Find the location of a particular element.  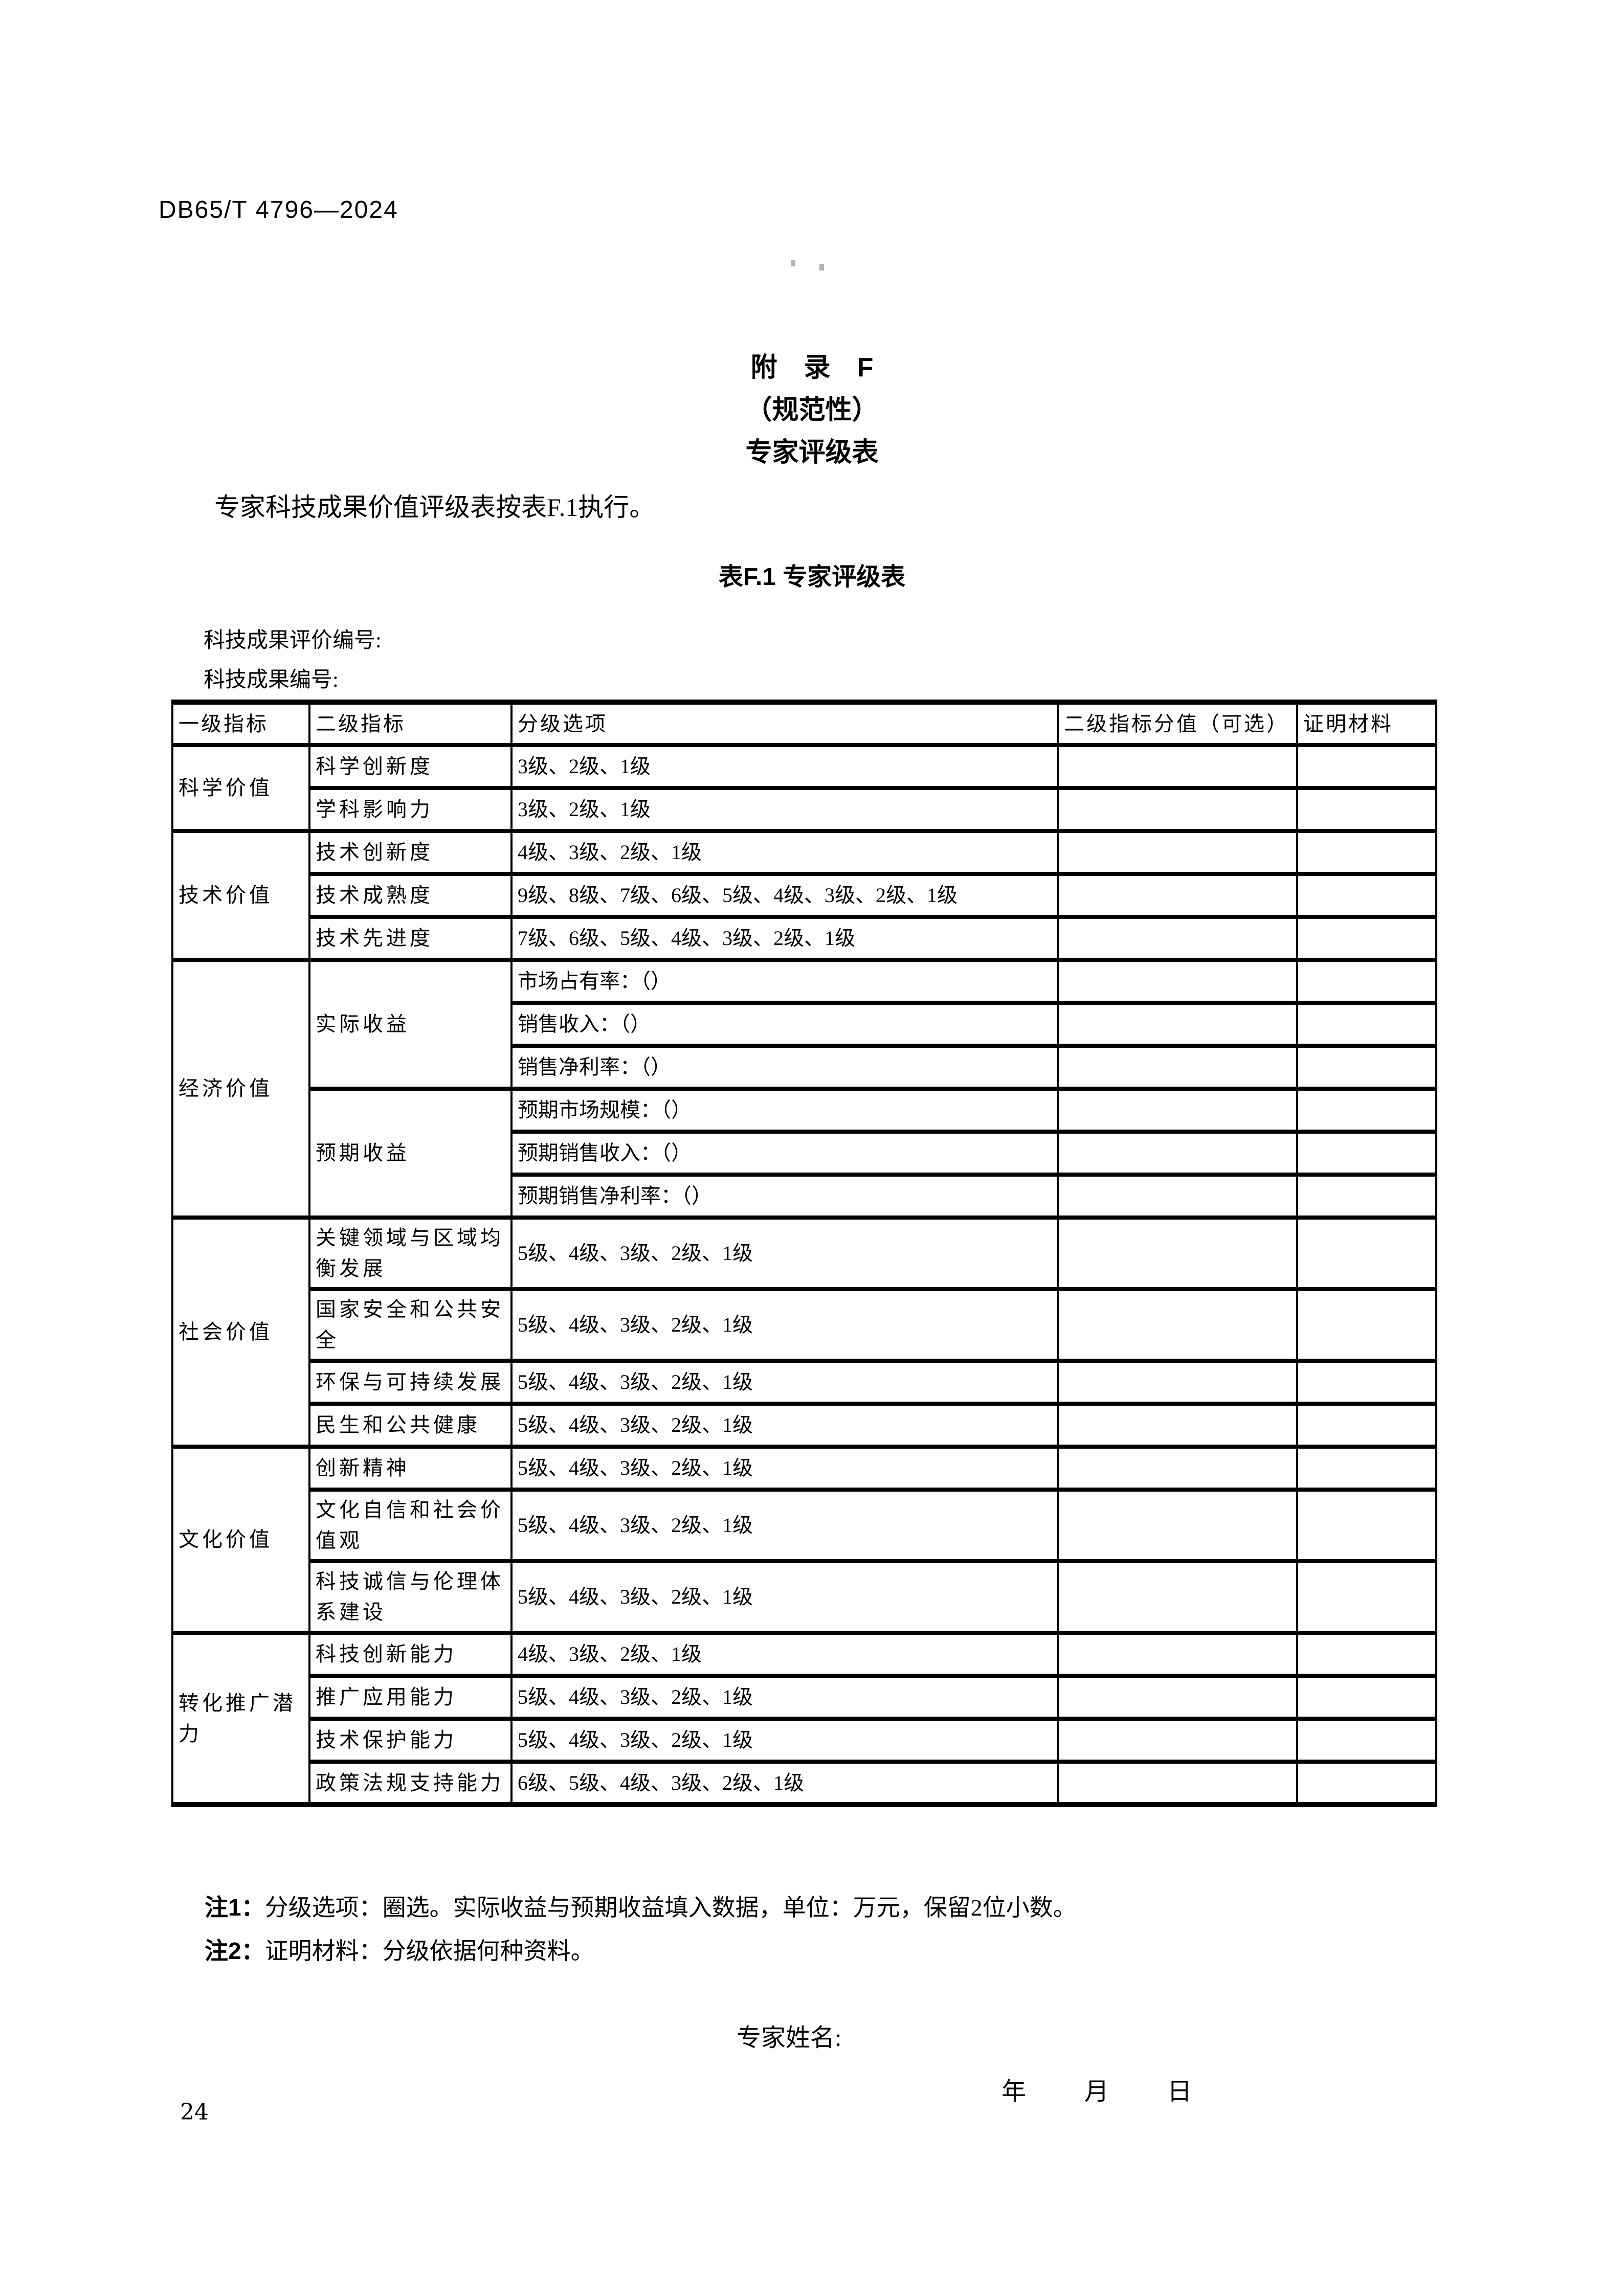

table-row: 推广应用能力 5级、4级、3级、2级、1级 is located at coordinates (804, 1698).